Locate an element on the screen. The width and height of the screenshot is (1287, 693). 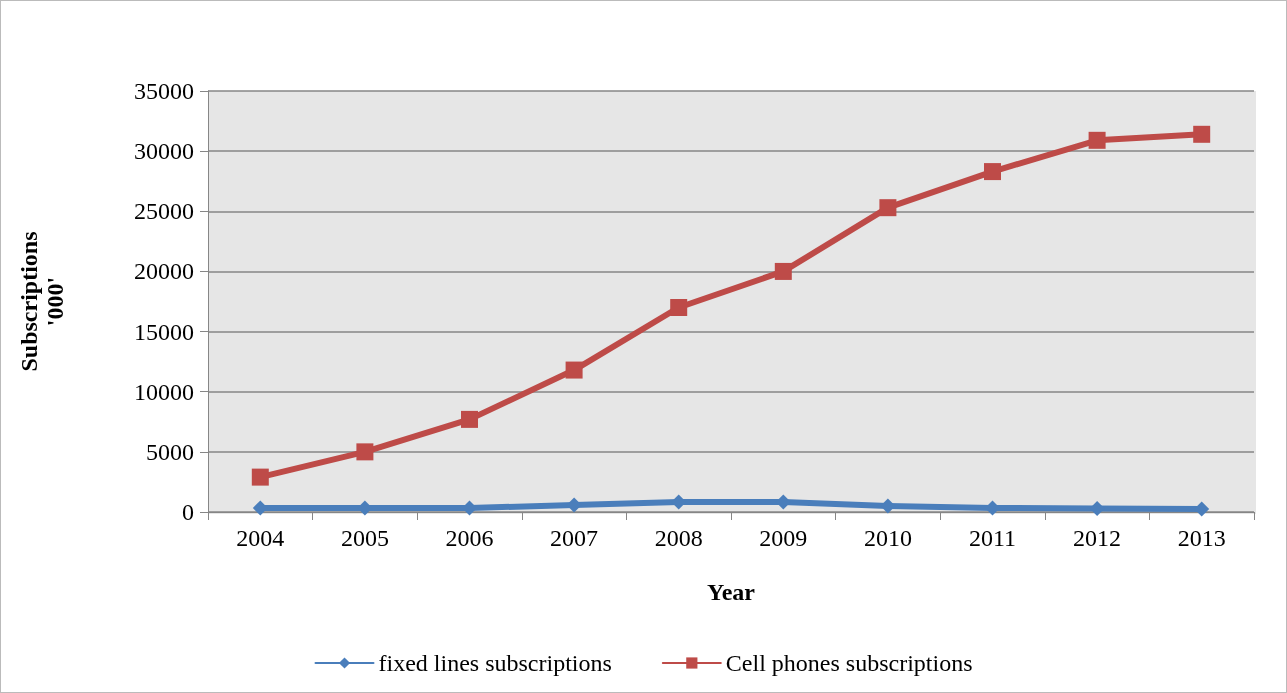
x-tick-label: 2006 is located at coordinates (469, 538).